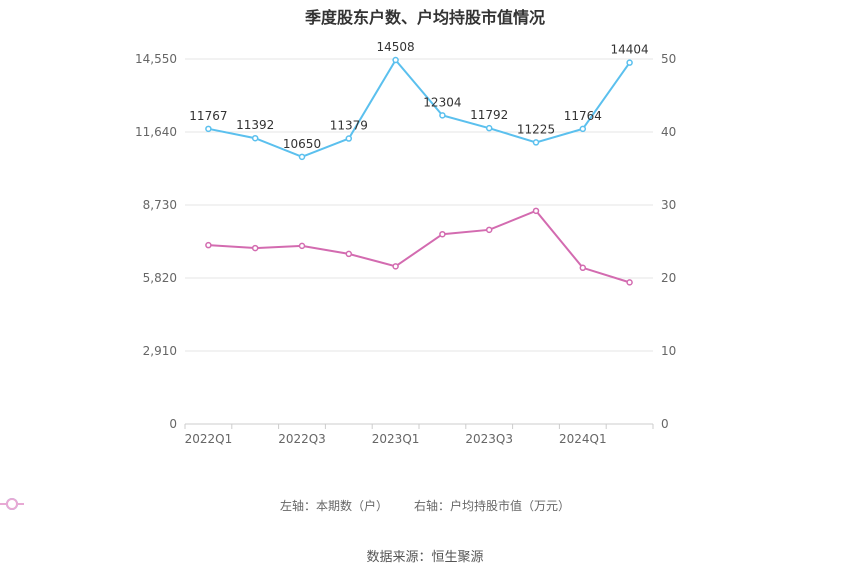 The height and width of the screenshot is (575, 850). What do you see at coordinates (419, 108) in the screenshot?
I see `series-line-left` at bounding box center [419, 108].